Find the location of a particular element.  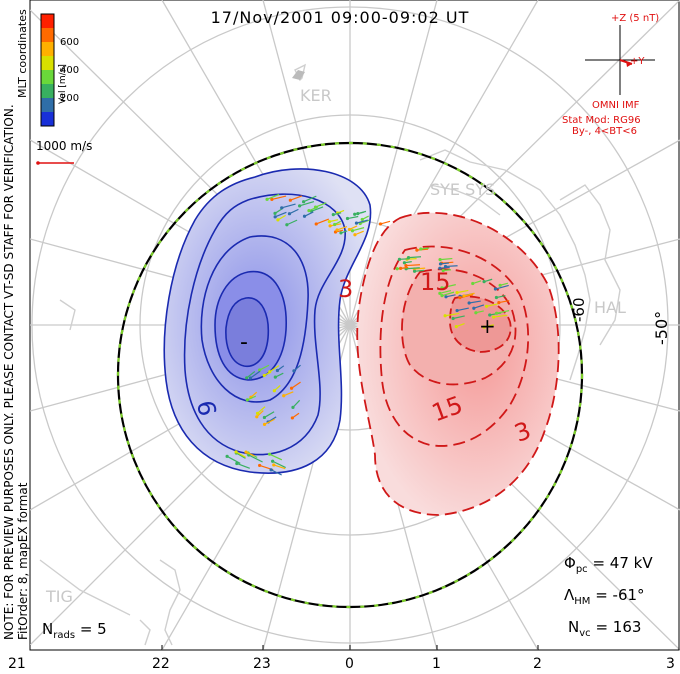

reference-vector-arrow is located at coordinates (55, 163).